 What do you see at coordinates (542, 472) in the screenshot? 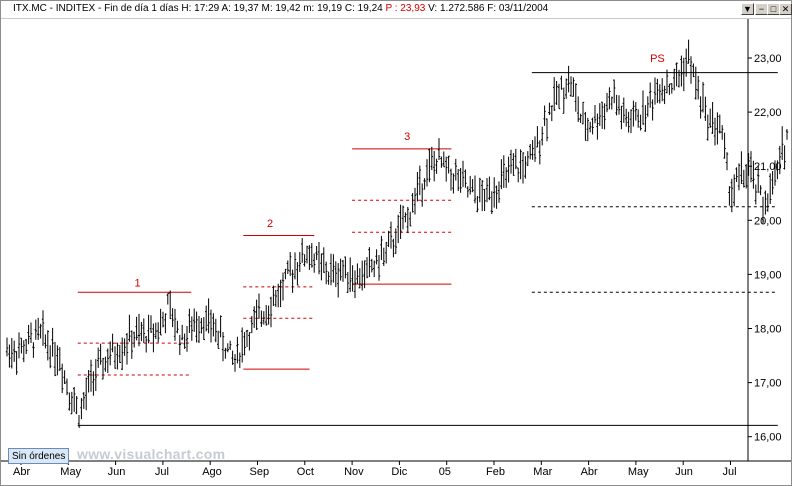
I see `x-tick-label: Mar` at bounding box center [542, 472].